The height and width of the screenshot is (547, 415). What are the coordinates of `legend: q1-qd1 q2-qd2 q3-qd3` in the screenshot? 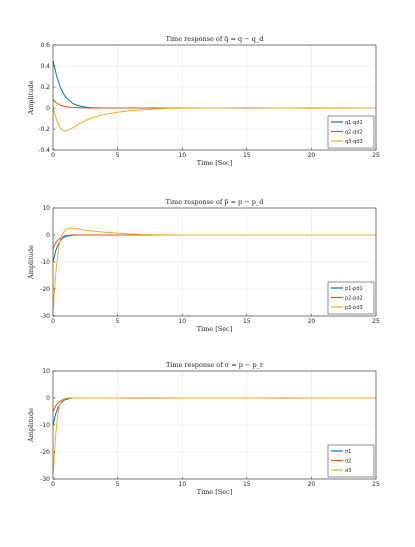 It's located at (351, 132).